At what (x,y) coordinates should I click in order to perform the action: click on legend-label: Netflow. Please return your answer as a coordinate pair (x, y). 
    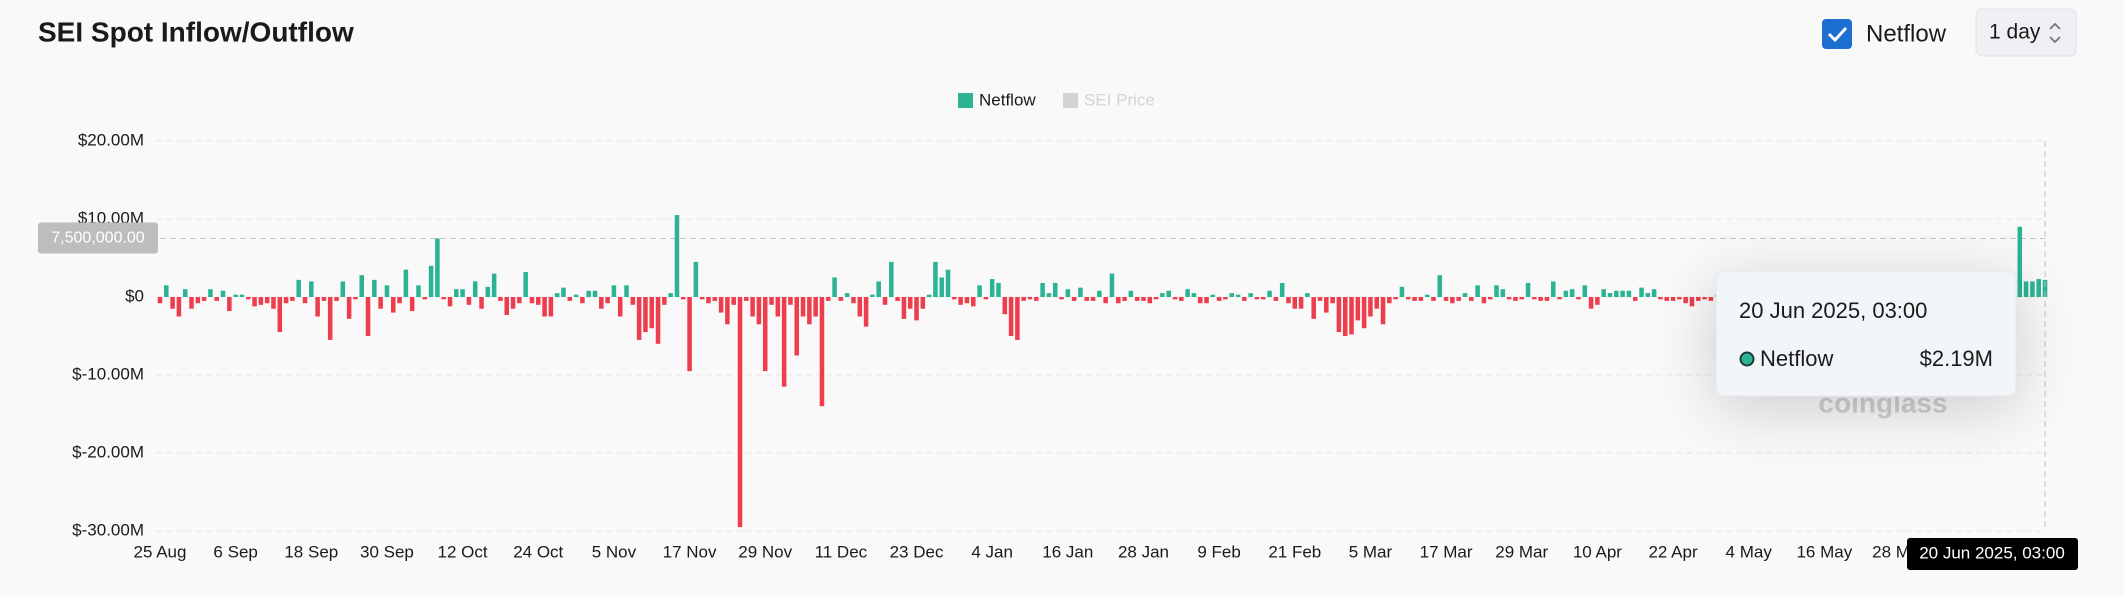
    Looking at the image, I should click on (1007, 99).